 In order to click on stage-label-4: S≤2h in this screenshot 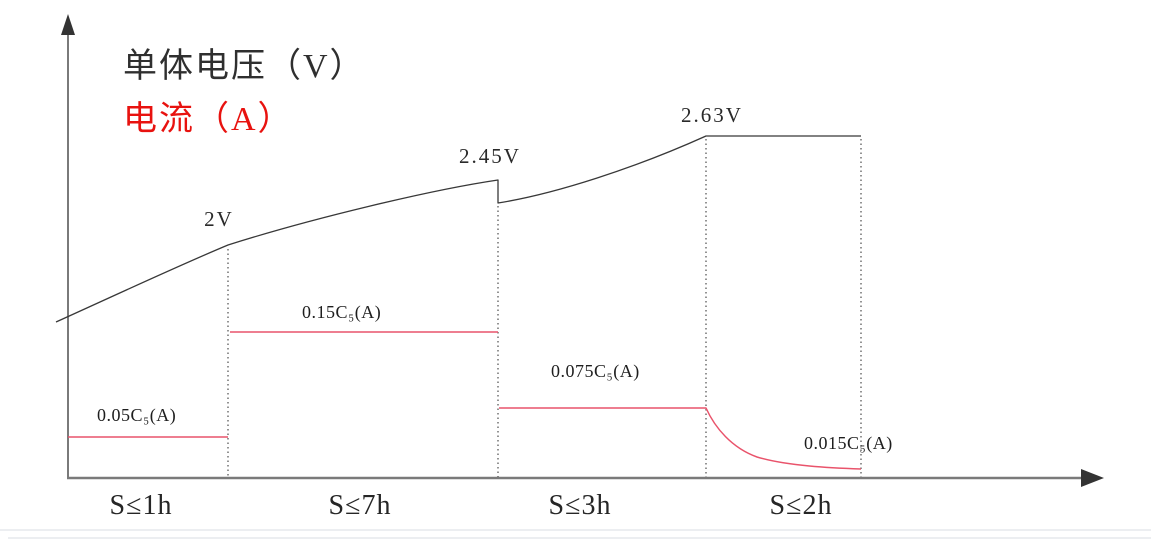, I will do `click(801, 505)`.